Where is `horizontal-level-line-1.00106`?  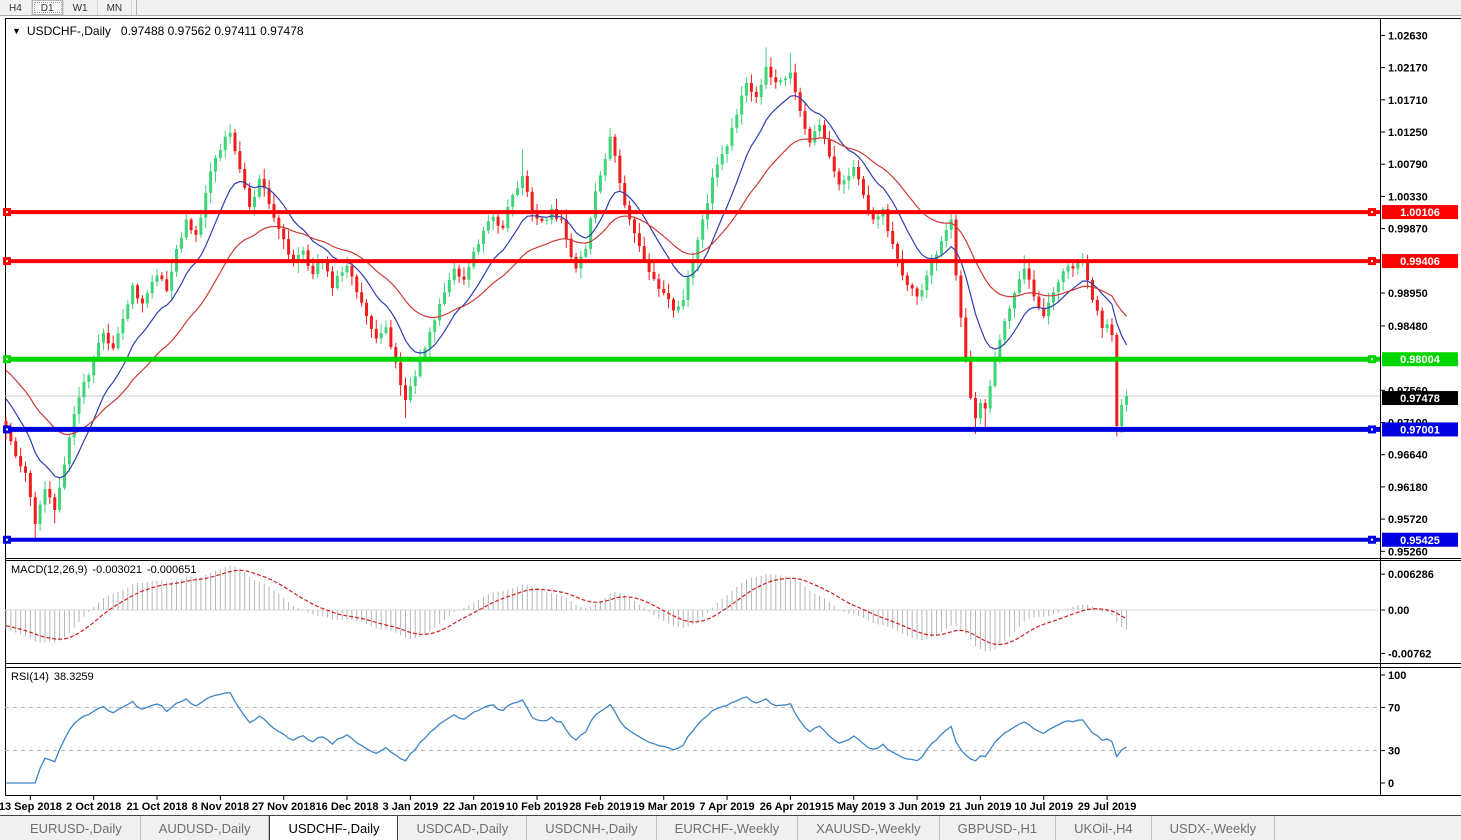 horizontal-level-line-1.00106 is located at coordinates (691, 212).